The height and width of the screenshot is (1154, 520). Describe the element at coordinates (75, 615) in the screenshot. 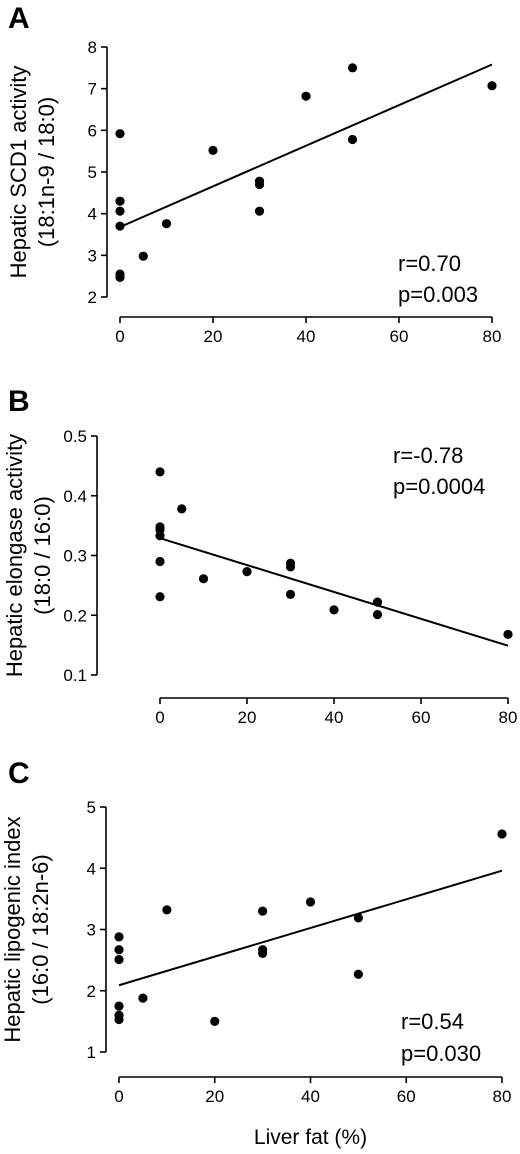

I see `y-tick-label: 0.2` at that location.